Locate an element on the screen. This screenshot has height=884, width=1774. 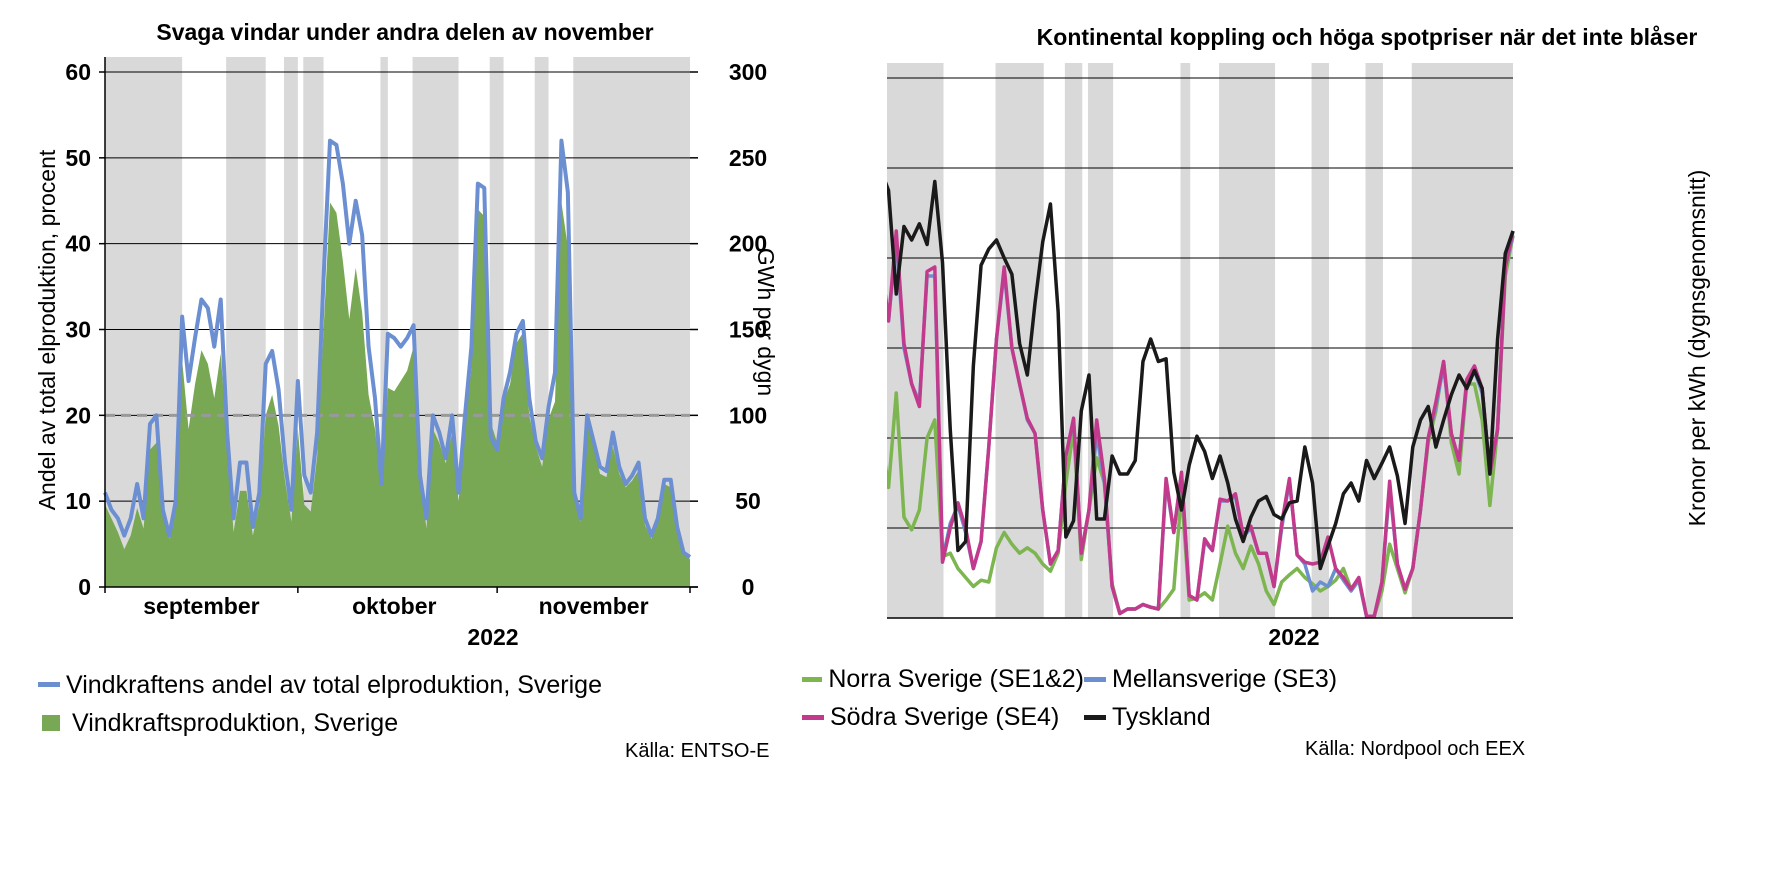
wind-production-area is located at coordinates (397, 394).